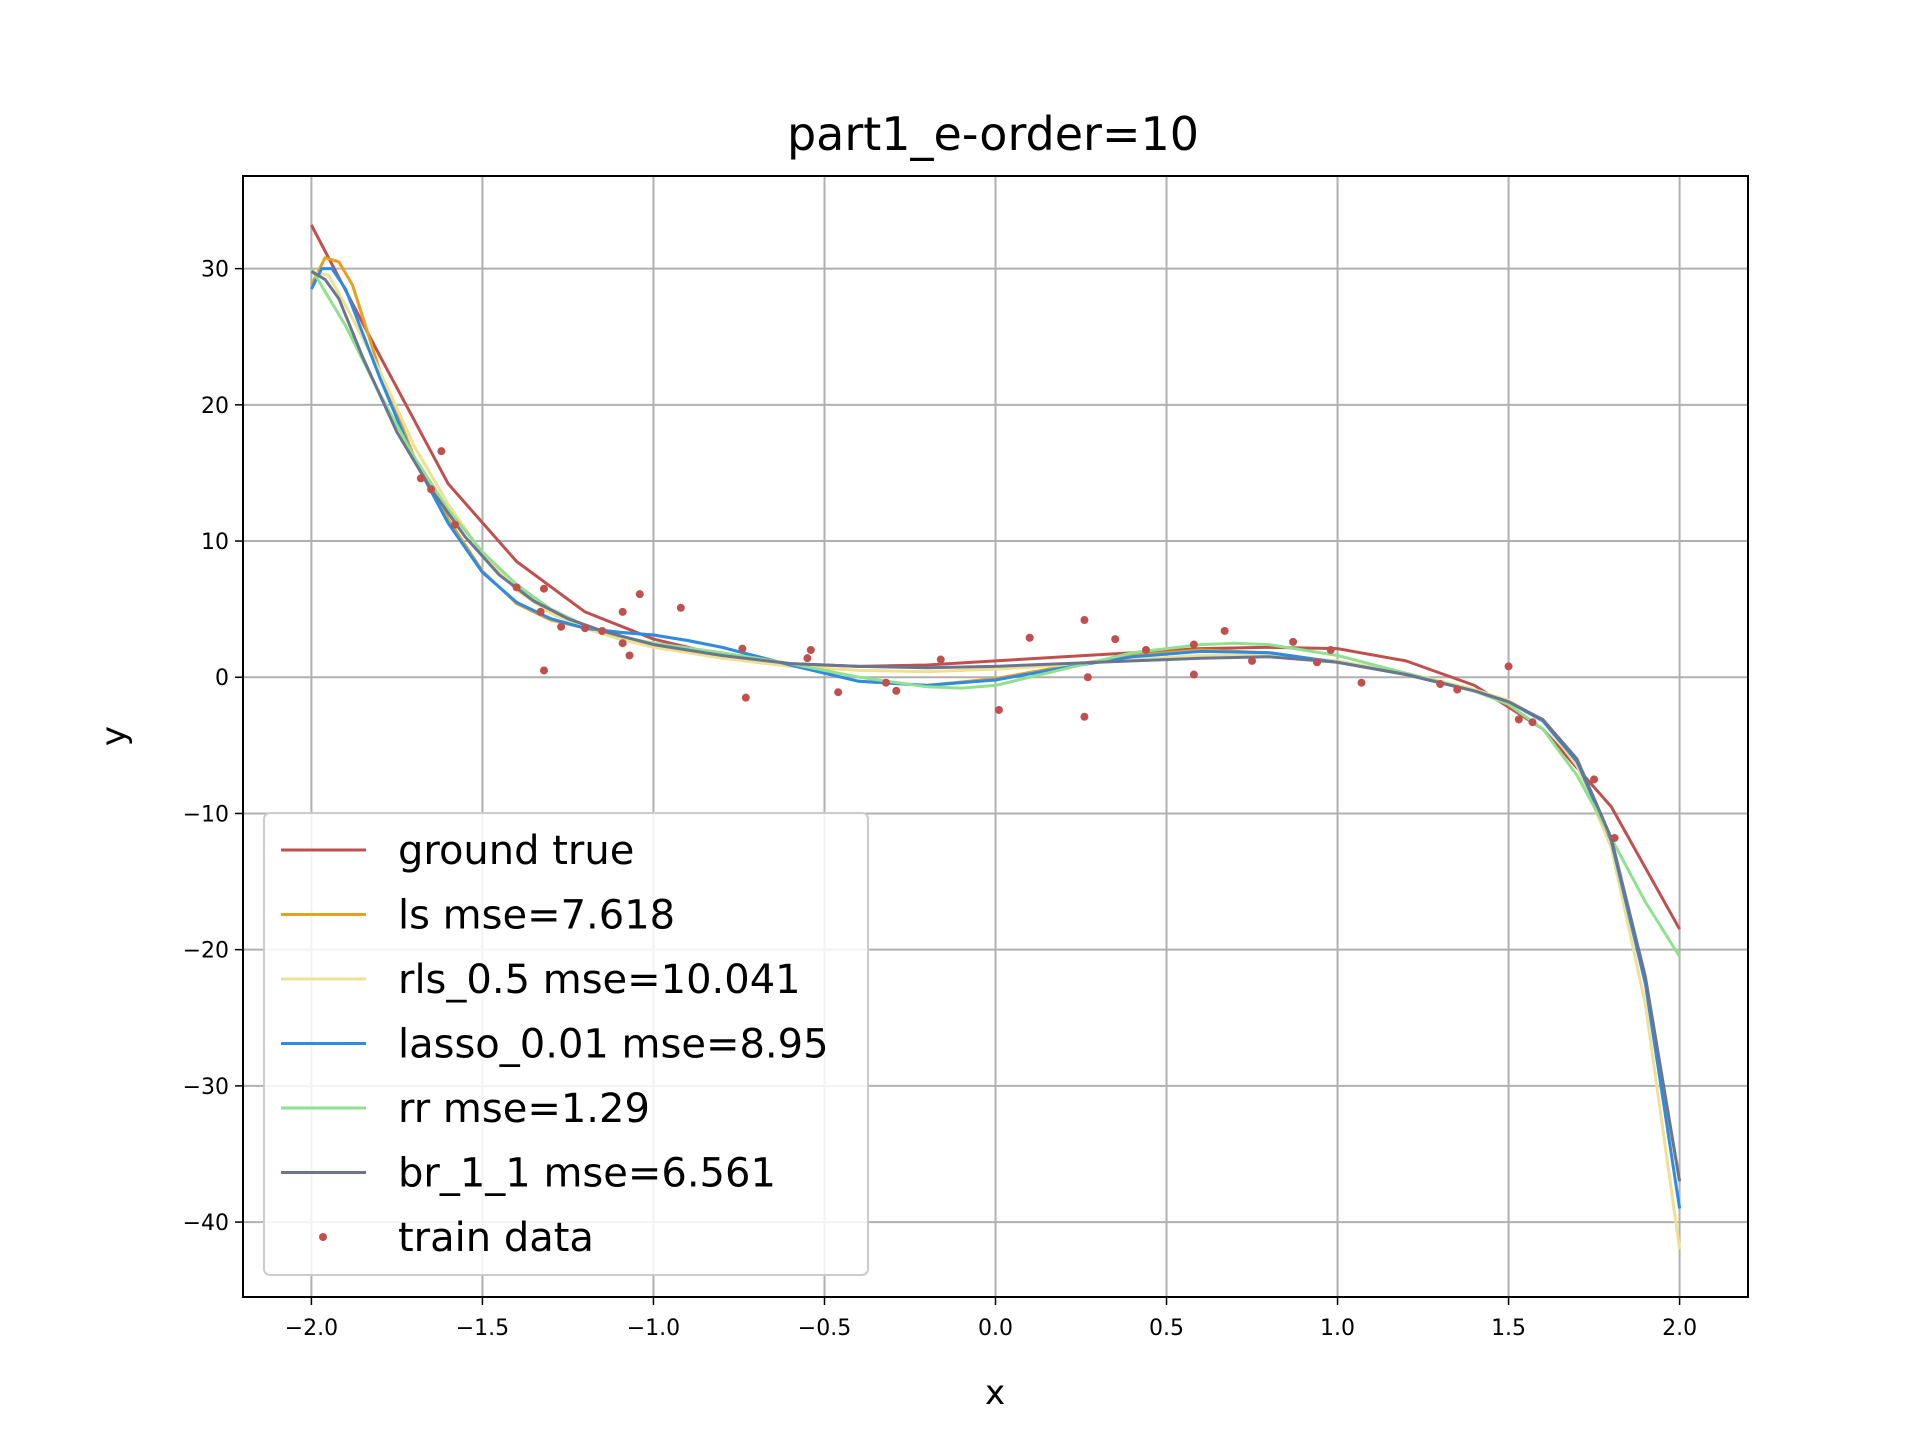  What do you see at coordinates (993, 134) in the screenshot?
I see `chart-title: part1_e-order=10` at bounding box center [993, 134].